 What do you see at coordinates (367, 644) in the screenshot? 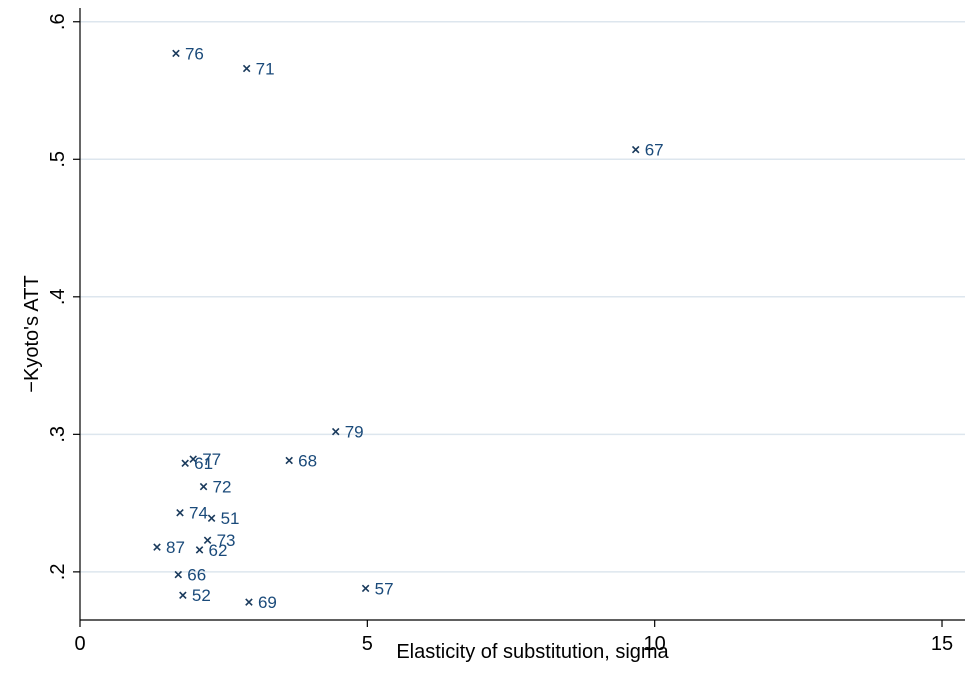
I see `x-tick-label: 5` at bounding box center [367, 644].